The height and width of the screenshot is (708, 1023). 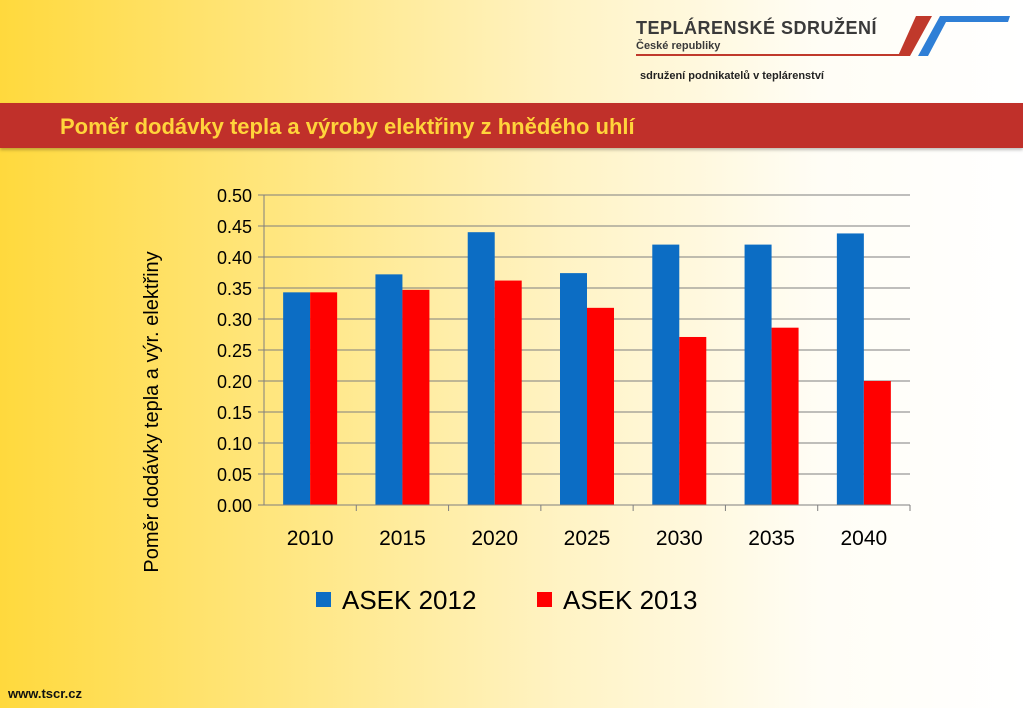 What do you see at coordinates (234, 320) in the screenshot?
I see `y-tick-label: 0.30` at bounding box center [234, 320].